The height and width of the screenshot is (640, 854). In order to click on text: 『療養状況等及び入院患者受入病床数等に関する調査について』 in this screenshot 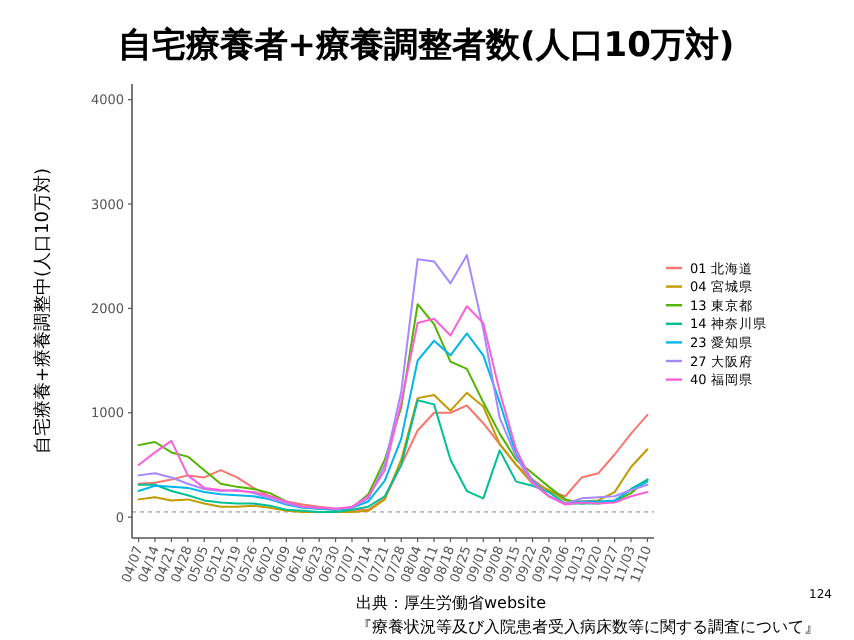, I will do `click(588, 627)`.